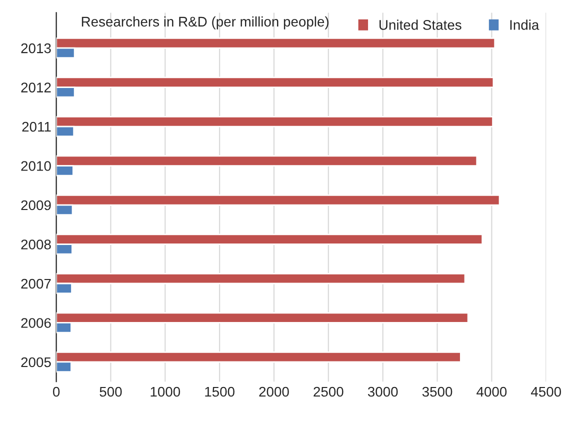  I want to click on y-tick-label: 2007, so click(36, 283).